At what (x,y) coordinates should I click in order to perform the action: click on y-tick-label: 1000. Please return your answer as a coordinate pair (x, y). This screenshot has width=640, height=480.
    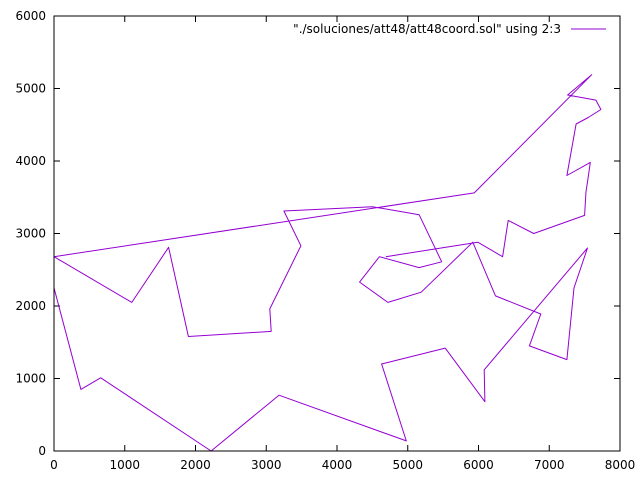
    Looking at the image, I should click on (30, 379).